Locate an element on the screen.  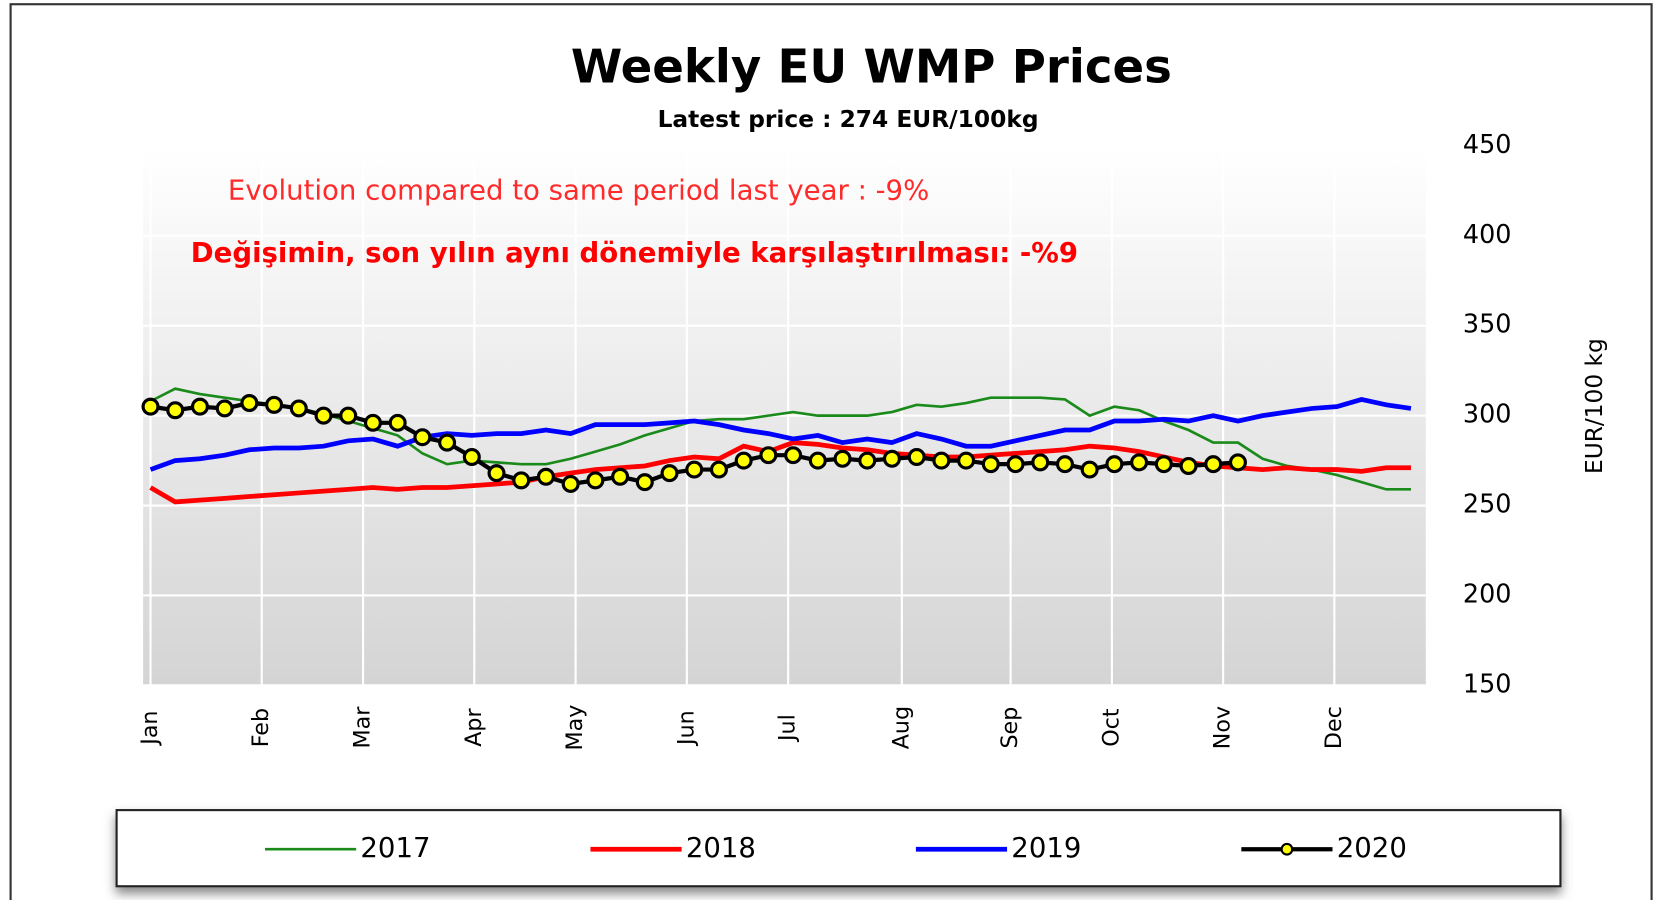
legend-label: 2020 is located at coordinates (1372, 848).